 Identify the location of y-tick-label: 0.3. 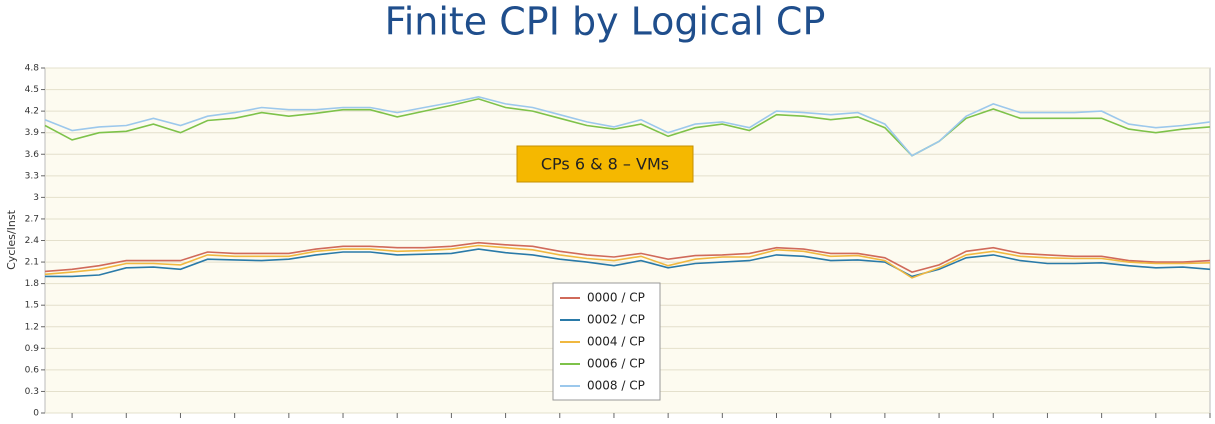
(32, 392).